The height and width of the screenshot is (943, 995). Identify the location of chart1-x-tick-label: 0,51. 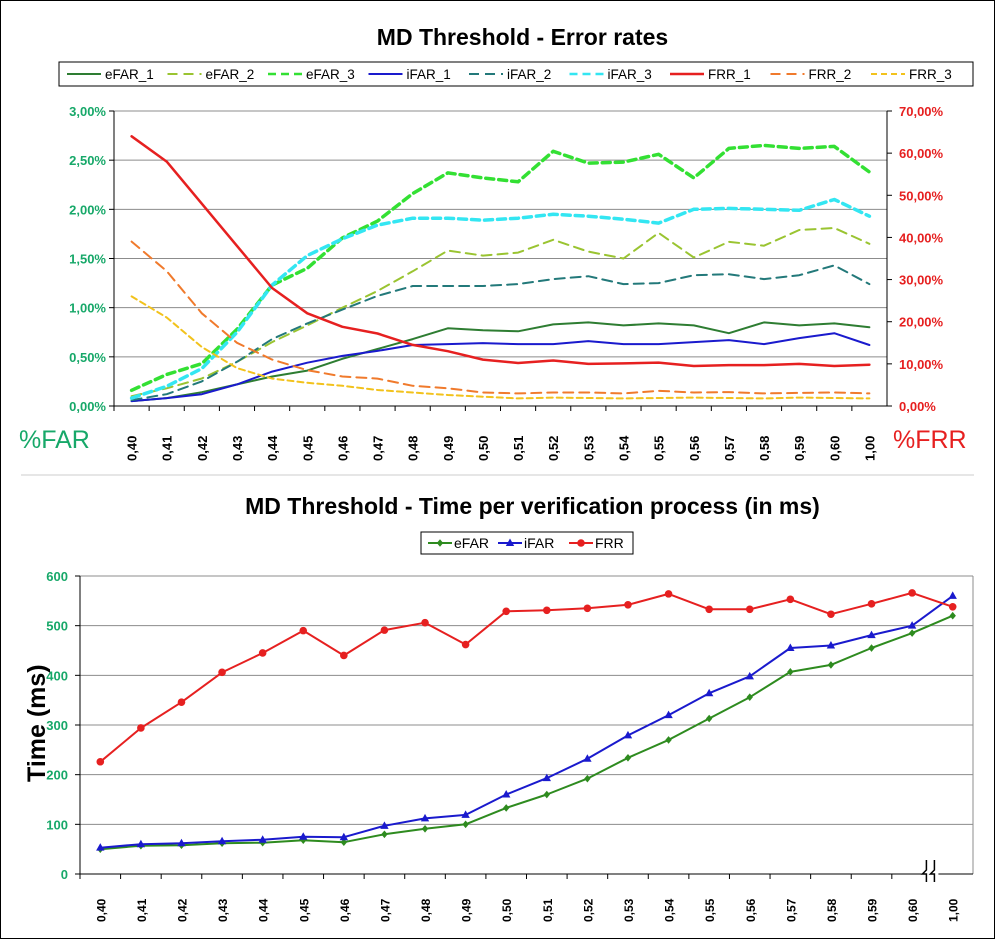
(518, 448).